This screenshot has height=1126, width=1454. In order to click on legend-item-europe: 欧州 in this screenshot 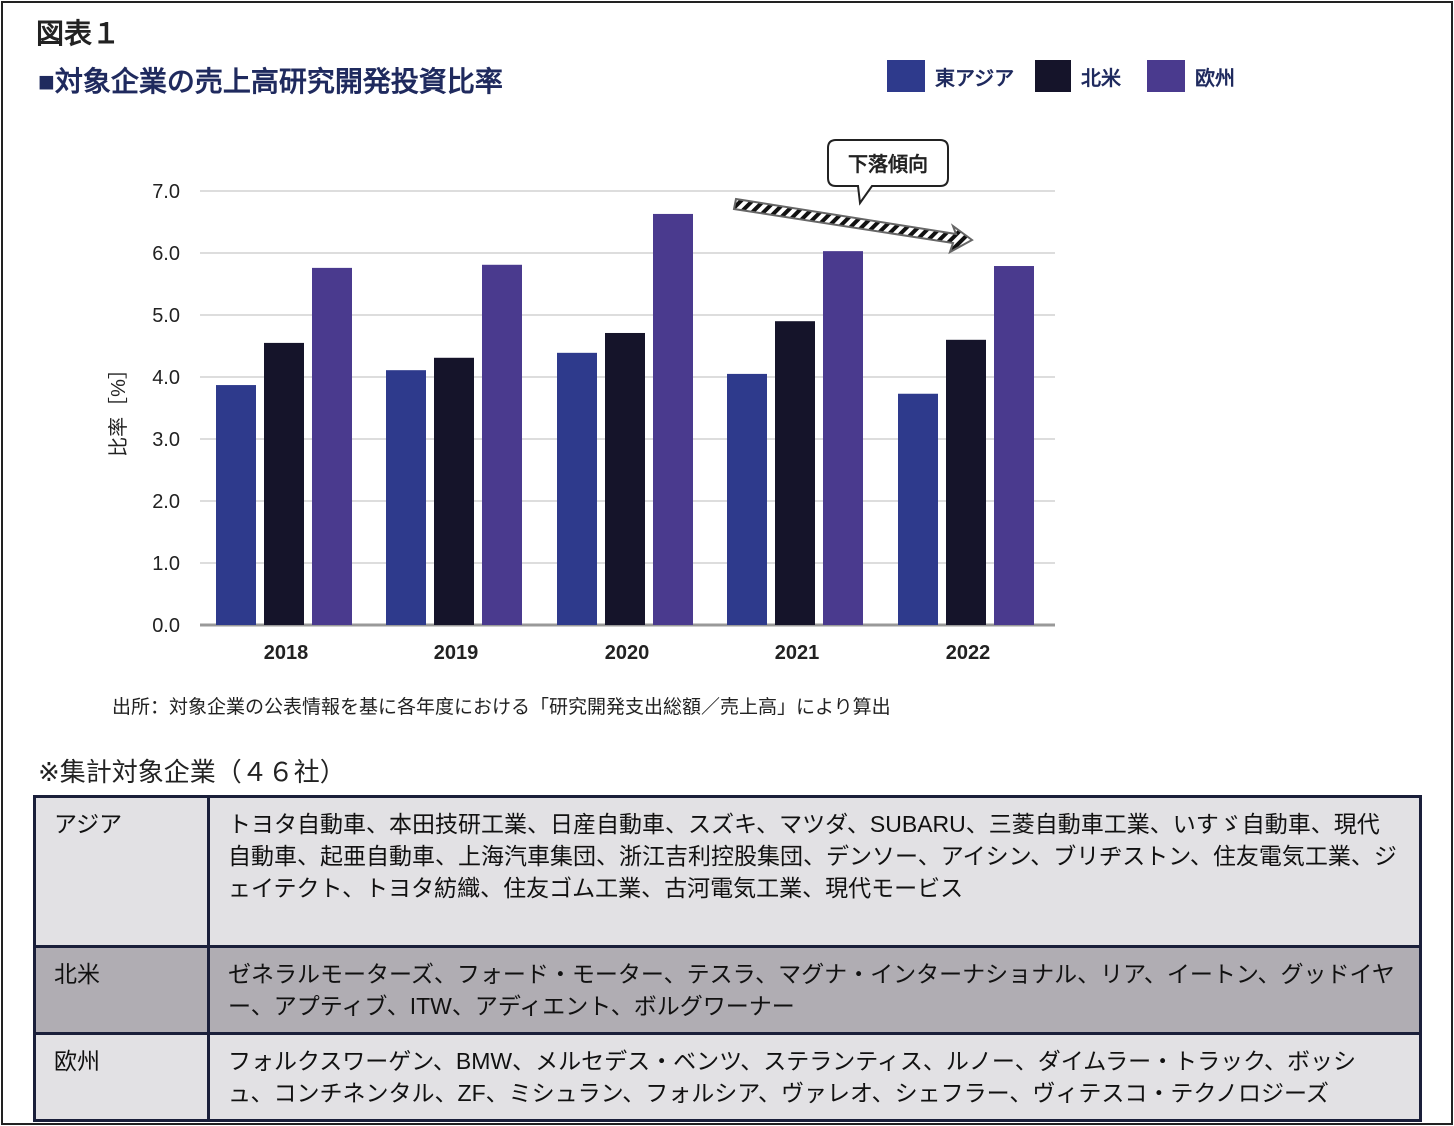, I will do `click(1191, 76)`.